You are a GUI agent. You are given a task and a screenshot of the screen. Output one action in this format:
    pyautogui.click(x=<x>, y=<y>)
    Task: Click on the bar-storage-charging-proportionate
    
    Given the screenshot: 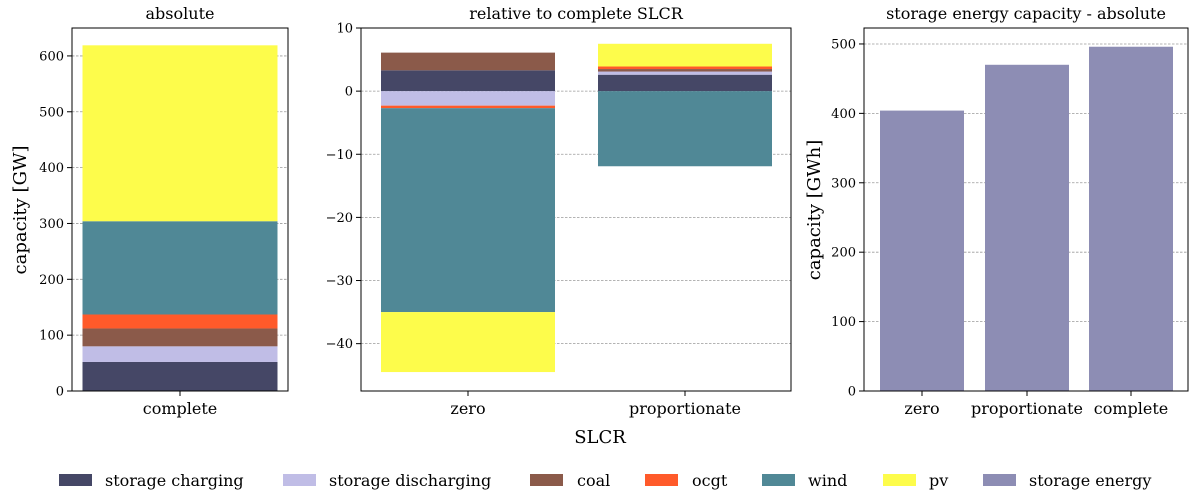 What is the action you would take?
    pyautogui.click(x=685, y=83)
    